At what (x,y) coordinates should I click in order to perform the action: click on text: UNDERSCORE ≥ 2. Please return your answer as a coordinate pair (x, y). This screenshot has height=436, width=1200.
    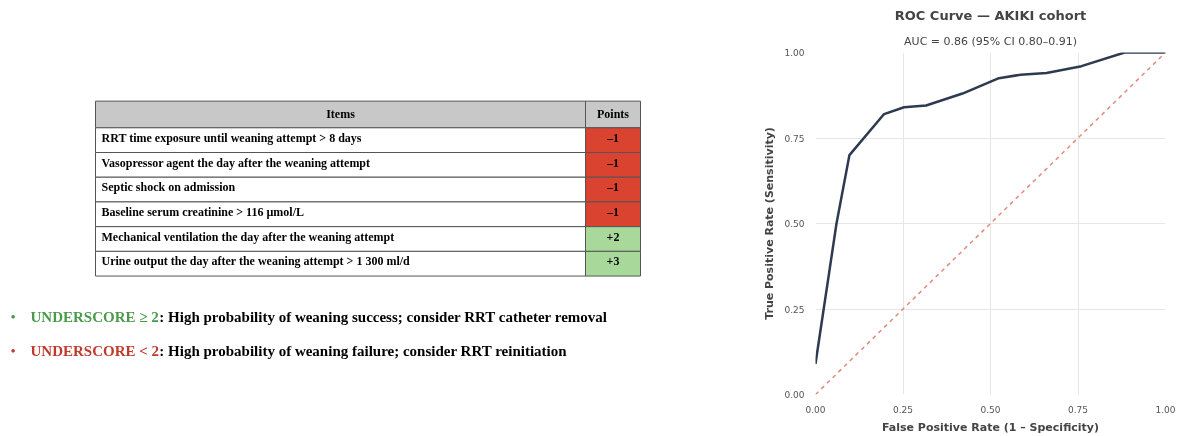
    Looking at the image, I should click on (94, 316).